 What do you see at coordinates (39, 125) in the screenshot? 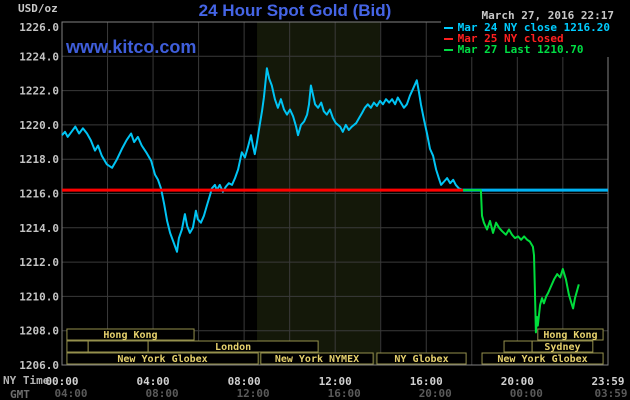
I see `y-tick-label: 1220.0` at bounding box center [39, 125].